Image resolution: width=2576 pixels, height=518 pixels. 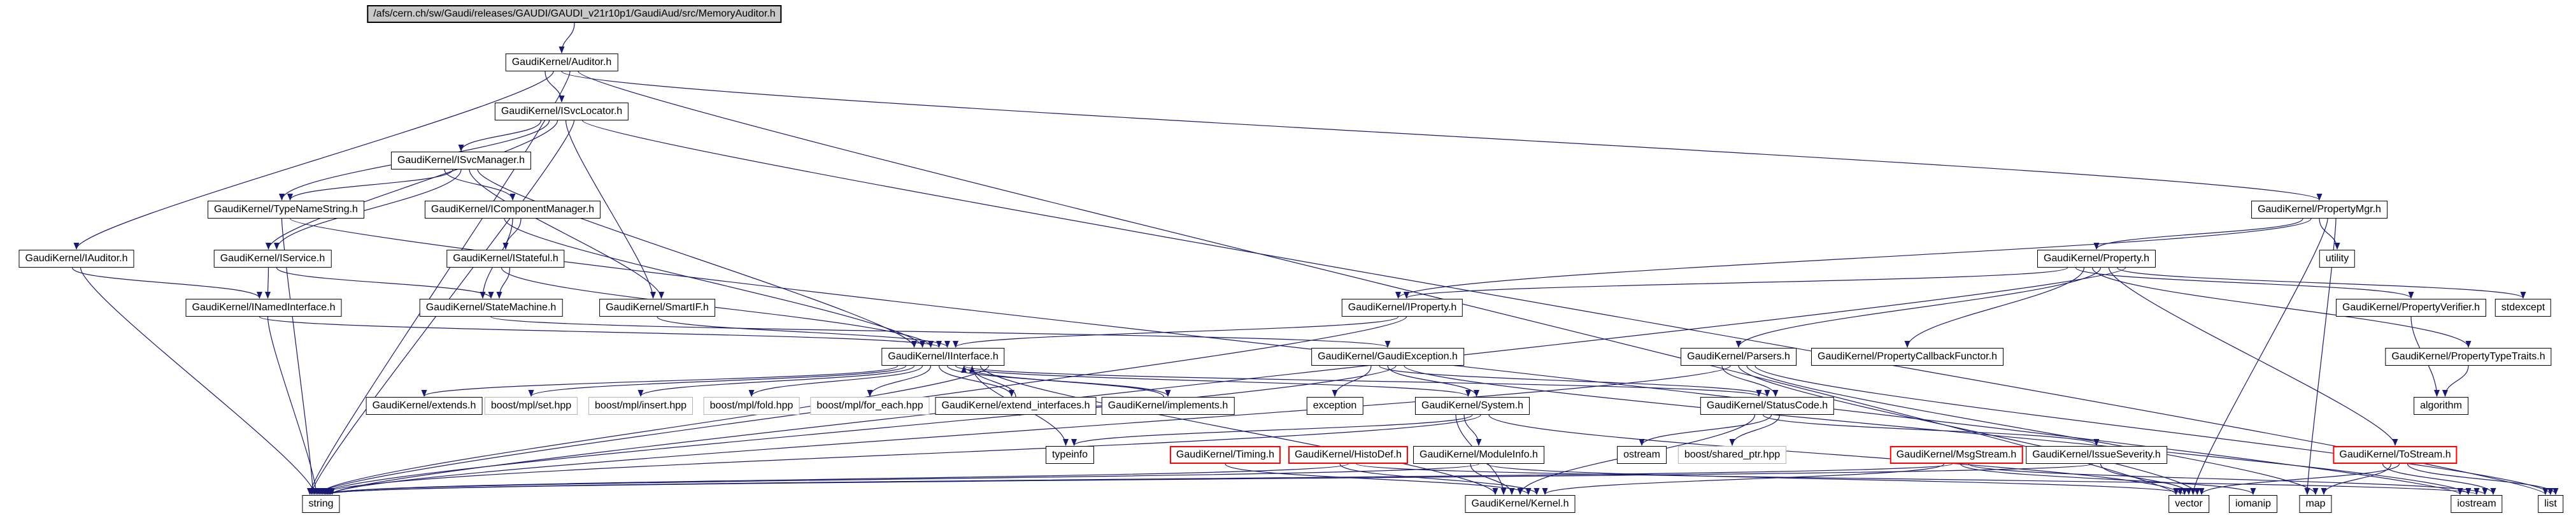 I want to click on edge-iinterface-to-mpl_fold, so click(x=836, y=381).